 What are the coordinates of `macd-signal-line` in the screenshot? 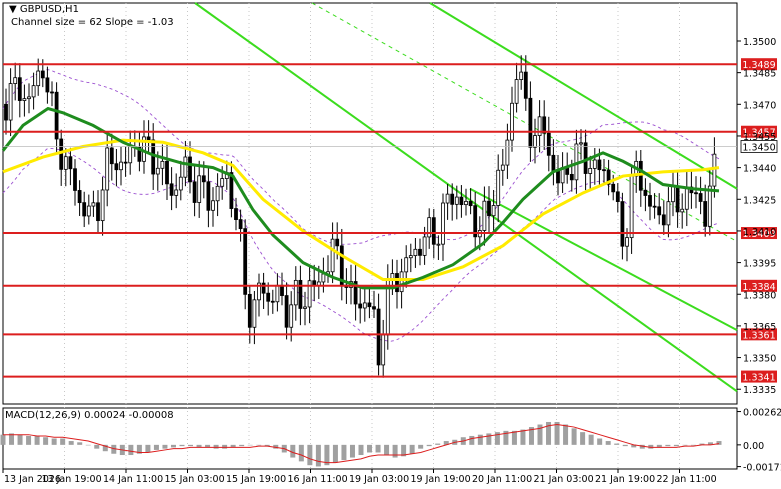 It's located at (361, 444).